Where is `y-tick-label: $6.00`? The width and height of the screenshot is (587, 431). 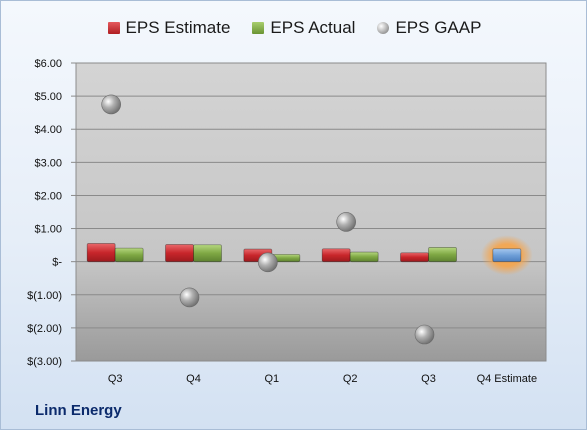
y-tick-label: $6.00 is located at coordinates (48, 64).